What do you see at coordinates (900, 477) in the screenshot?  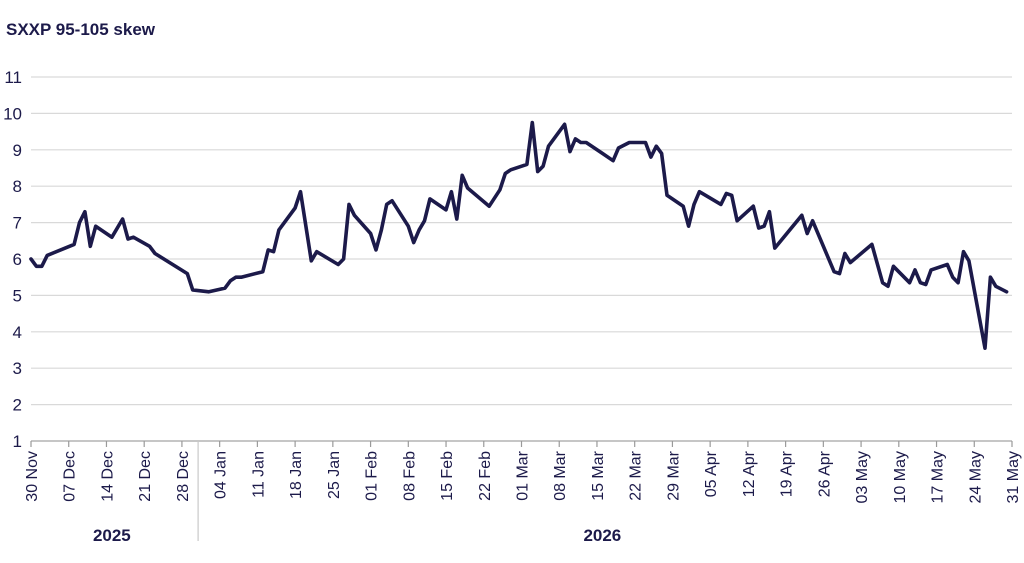 I see `x-tick-label: 10 May` at bounding box center [900, 477].